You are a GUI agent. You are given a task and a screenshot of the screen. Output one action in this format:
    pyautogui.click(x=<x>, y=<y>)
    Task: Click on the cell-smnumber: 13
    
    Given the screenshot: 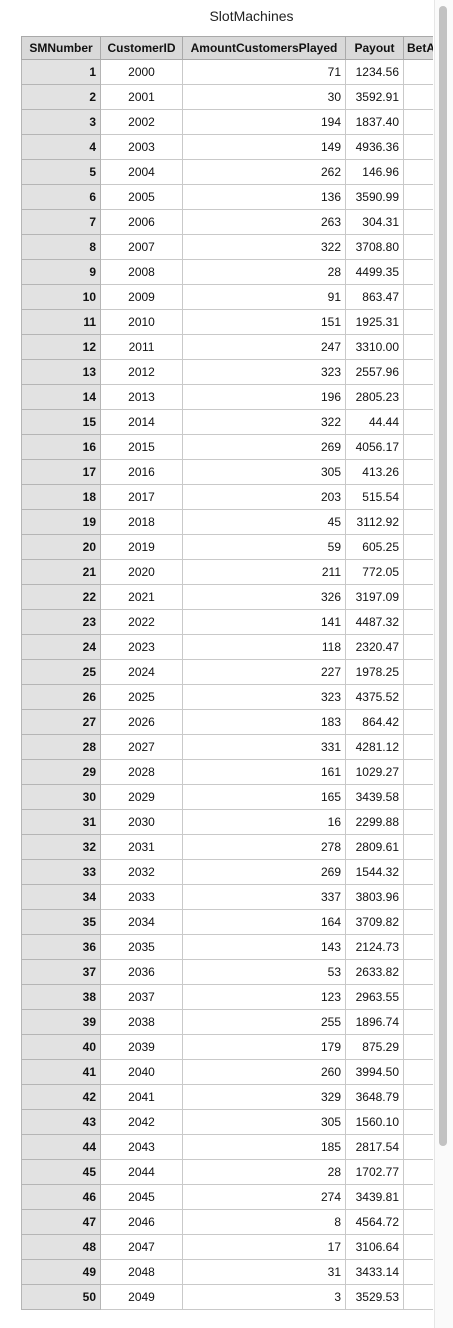 What is the action you would take?
    pyautogui.click(x=61, y=372)
    